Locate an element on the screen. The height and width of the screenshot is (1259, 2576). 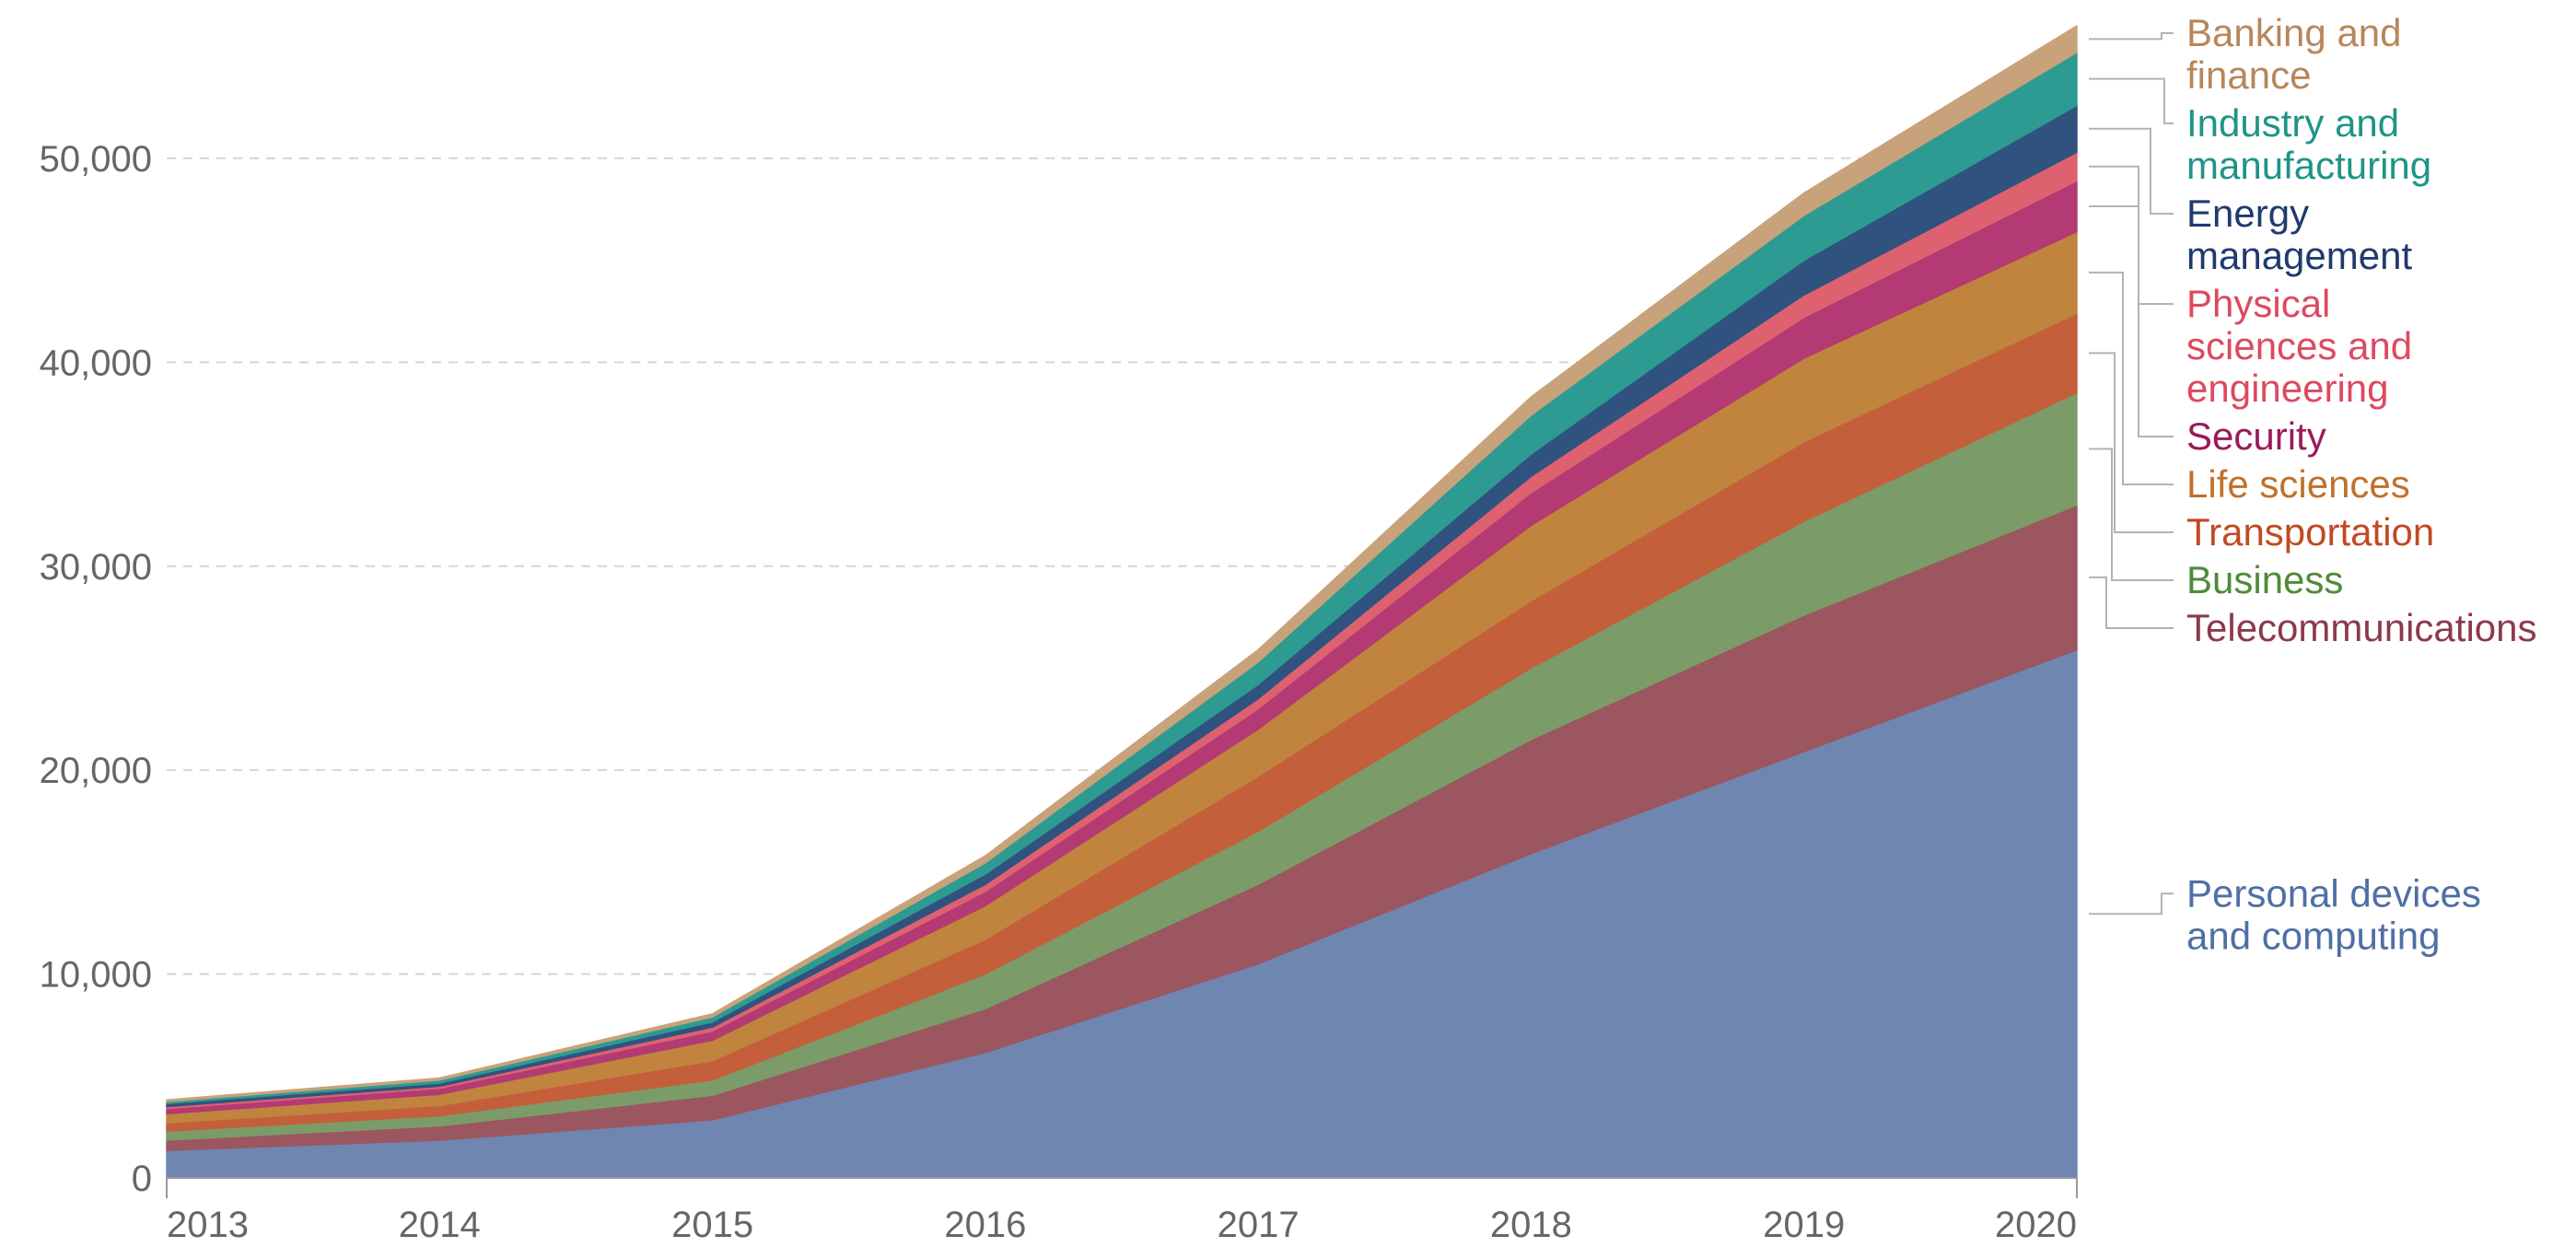
legend-item-industry-and-manufacturing: Industry and manufacturing is located at coordinates (2260, 132).